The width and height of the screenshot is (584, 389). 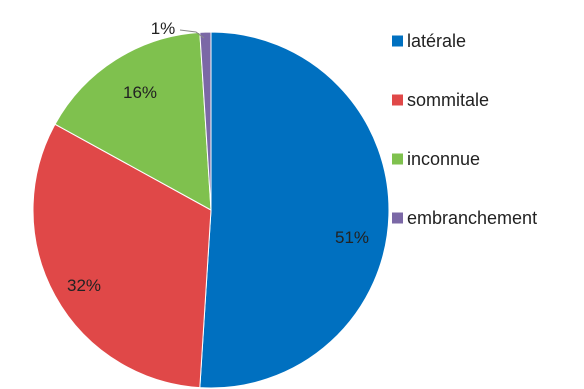 What do you see at coordinates (436, 41) in the screenshot?
I see `legend-label-laterale: latérale` at bounding box center [436, 41].